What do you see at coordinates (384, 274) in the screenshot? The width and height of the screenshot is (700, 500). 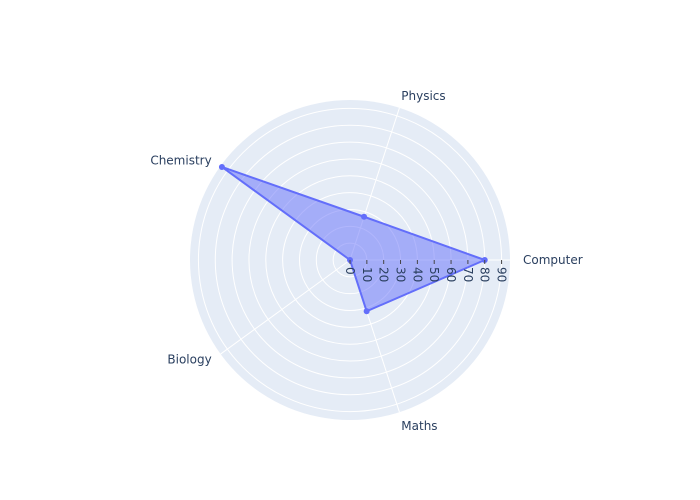 I see `radial-tick-label-20: 20` at bounding box center [384, 274].